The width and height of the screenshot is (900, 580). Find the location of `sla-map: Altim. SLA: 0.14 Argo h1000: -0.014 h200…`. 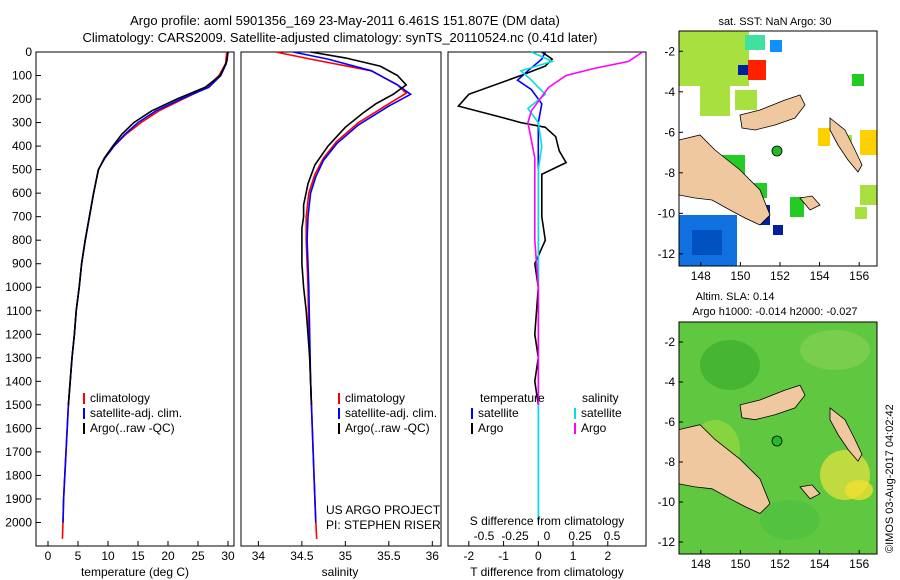

sla-map: Altim. SLA: 0.14 Argo h1000: -0.014 h200… is located at coordinates (768, 431).